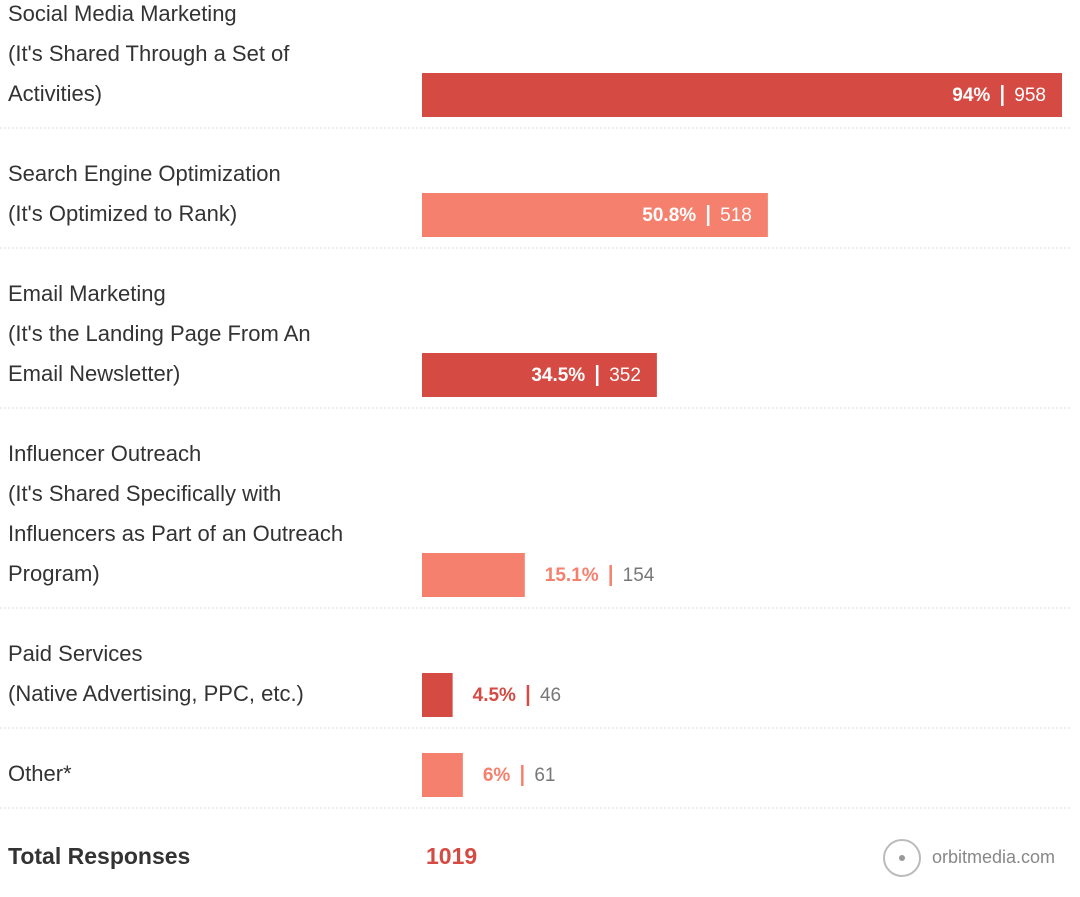 The width and height of the screenshot is (1080, 897). Describe the element at coordinates (104, 453) in the screenshot. I see `category-label: Influencer Outreach` at that location.